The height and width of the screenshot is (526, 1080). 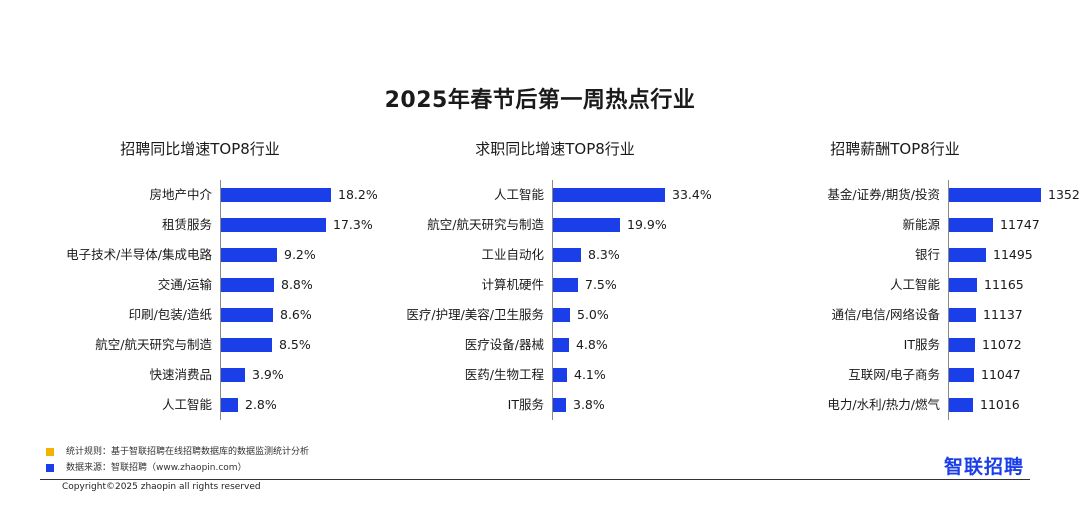 I want to click on bar-row: 互联网/电子商务 11047, so click(x=880, y=375).